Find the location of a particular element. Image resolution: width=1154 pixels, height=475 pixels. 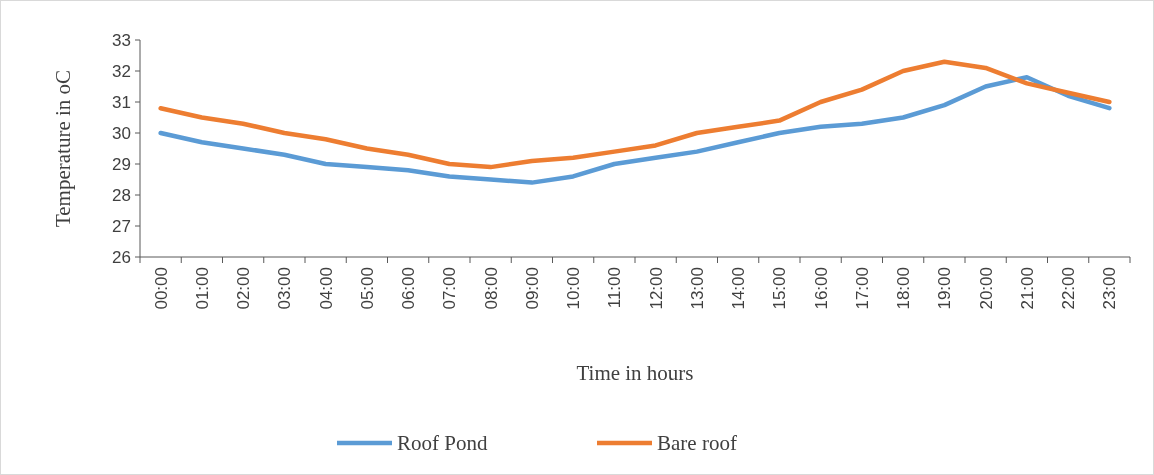

x-tick-label: 21:00 is located at coordinates (1027, 288).